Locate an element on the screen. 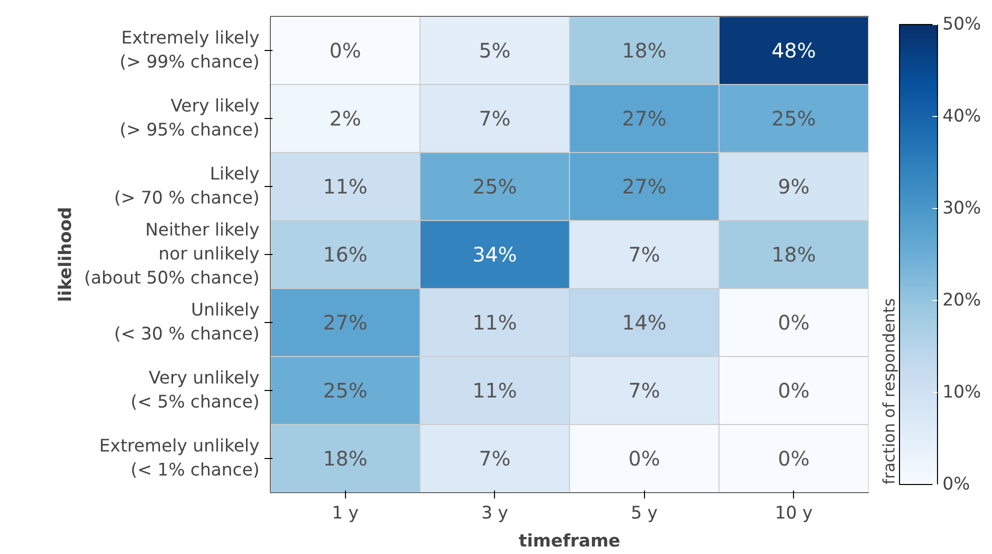  color-bar-label: 20% is located at coordinates (962, 300).